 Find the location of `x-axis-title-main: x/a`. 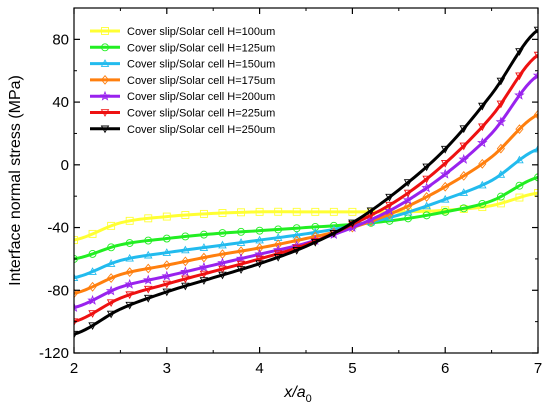

x-axis-title-main: x/a is located at coordinates (294, 392).